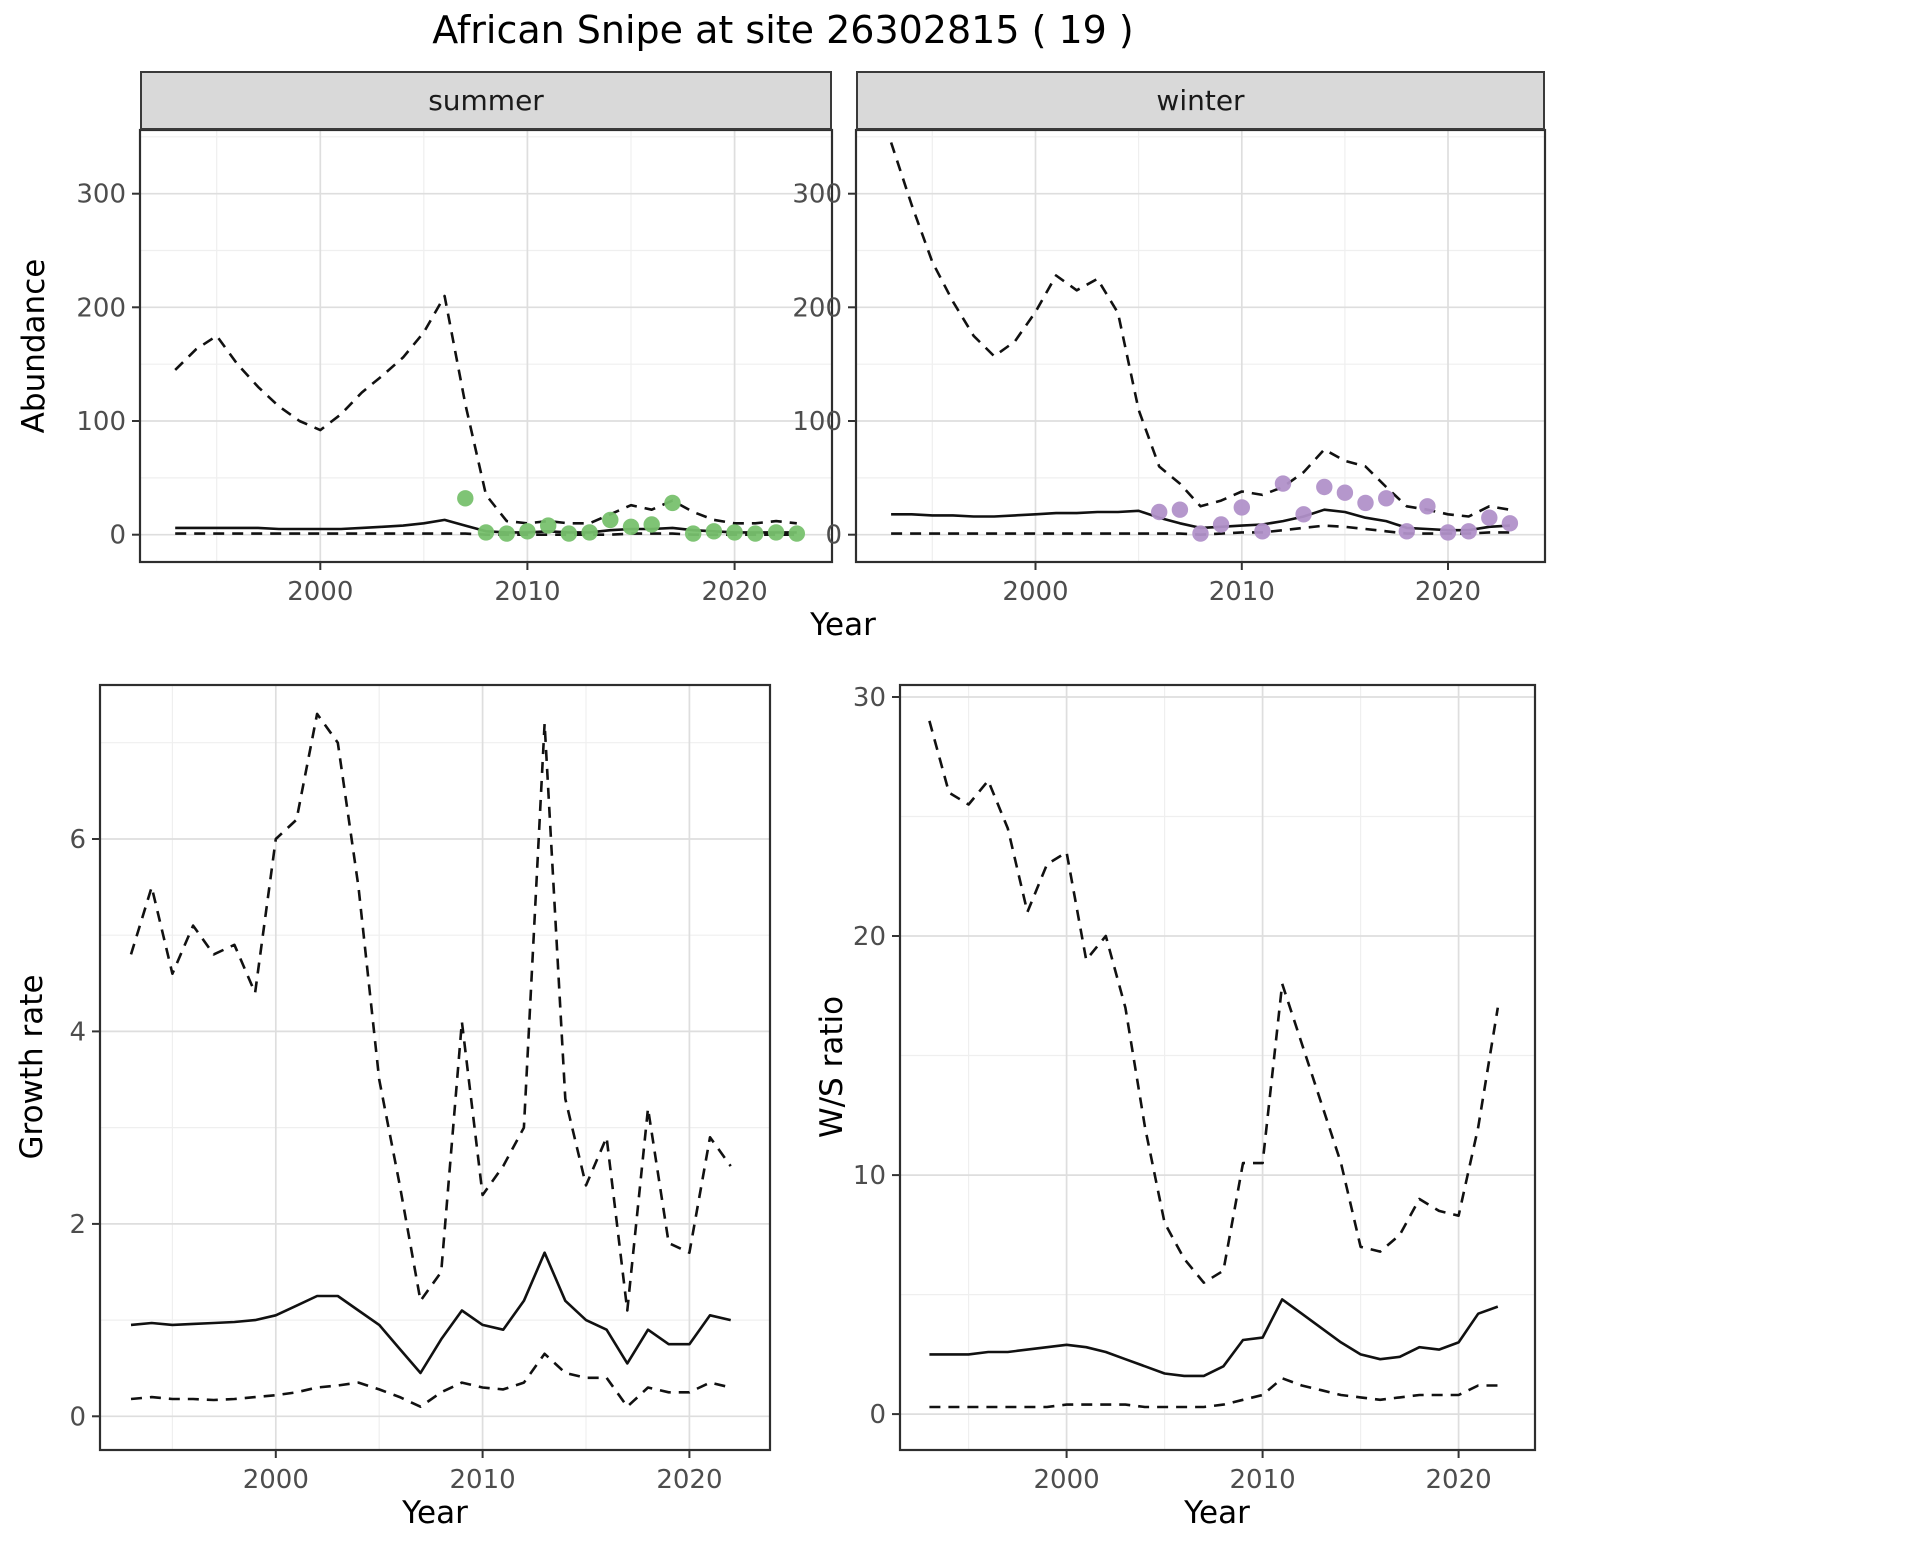 The image size is (1920, 1560). I want to click on y-tick-label: 30, so click(869, 698).